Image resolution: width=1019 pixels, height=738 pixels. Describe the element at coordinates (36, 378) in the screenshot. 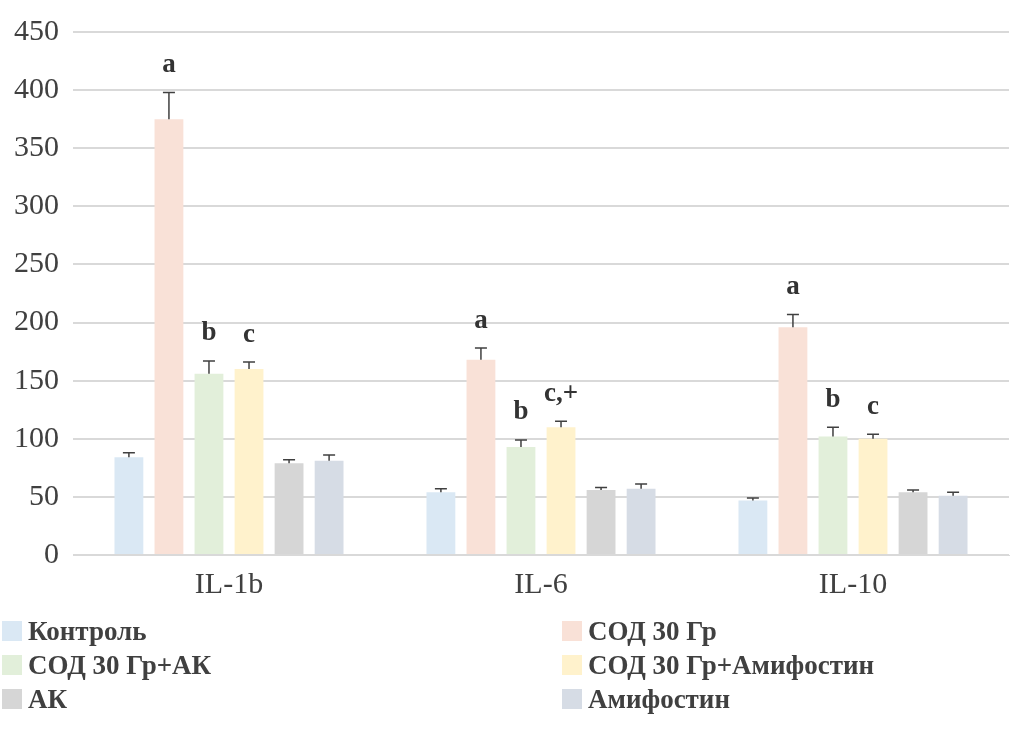

I see `y-tick-label: 150` at that location.